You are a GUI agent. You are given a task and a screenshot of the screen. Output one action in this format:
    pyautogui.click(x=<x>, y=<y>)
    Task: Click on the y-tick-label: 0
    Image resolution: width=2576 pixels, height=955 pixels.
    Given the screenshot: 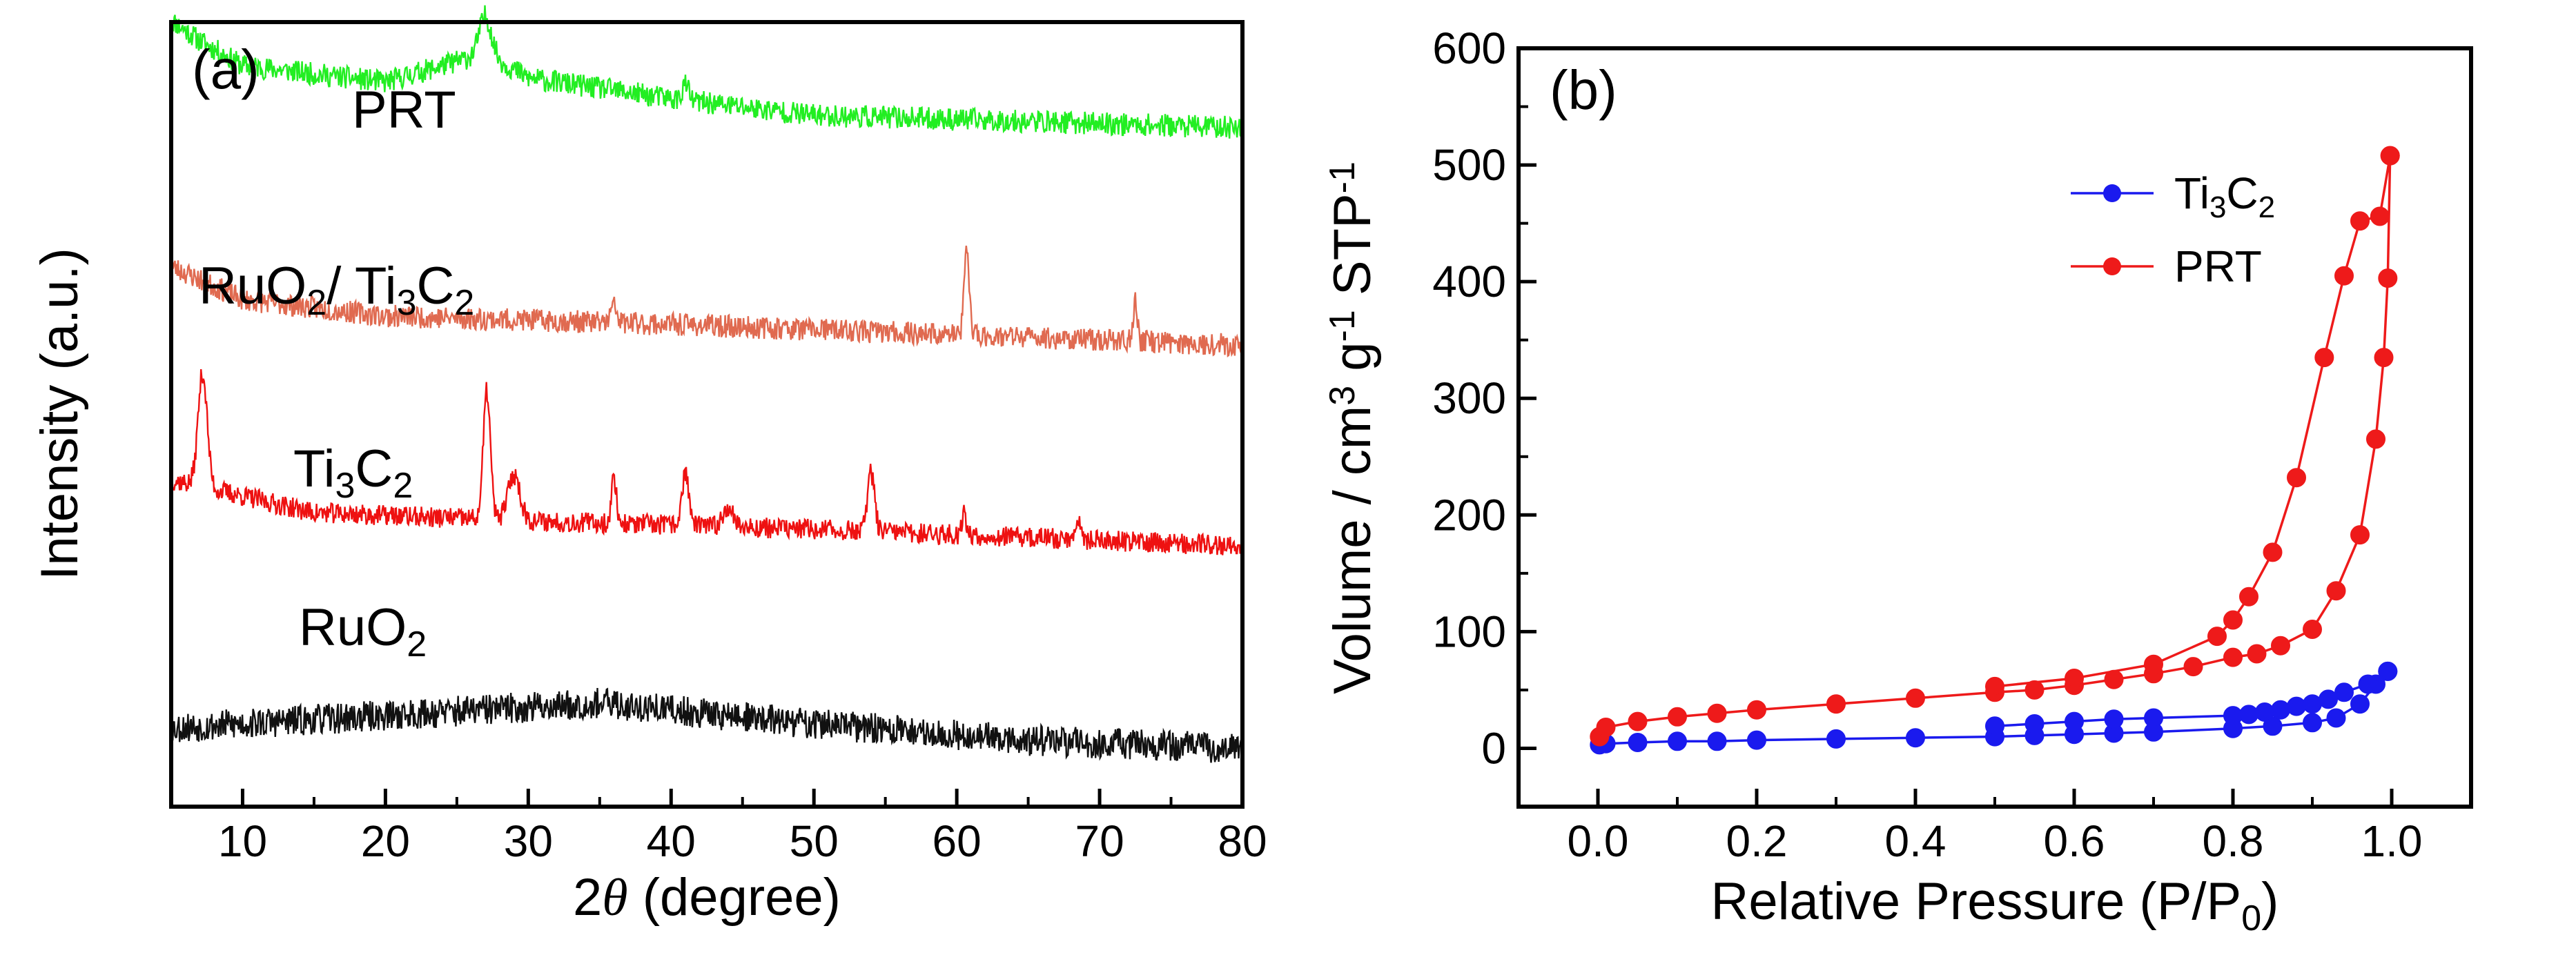 What is the action you would take?
    pyautogui.click(x=1493, y=748)
    